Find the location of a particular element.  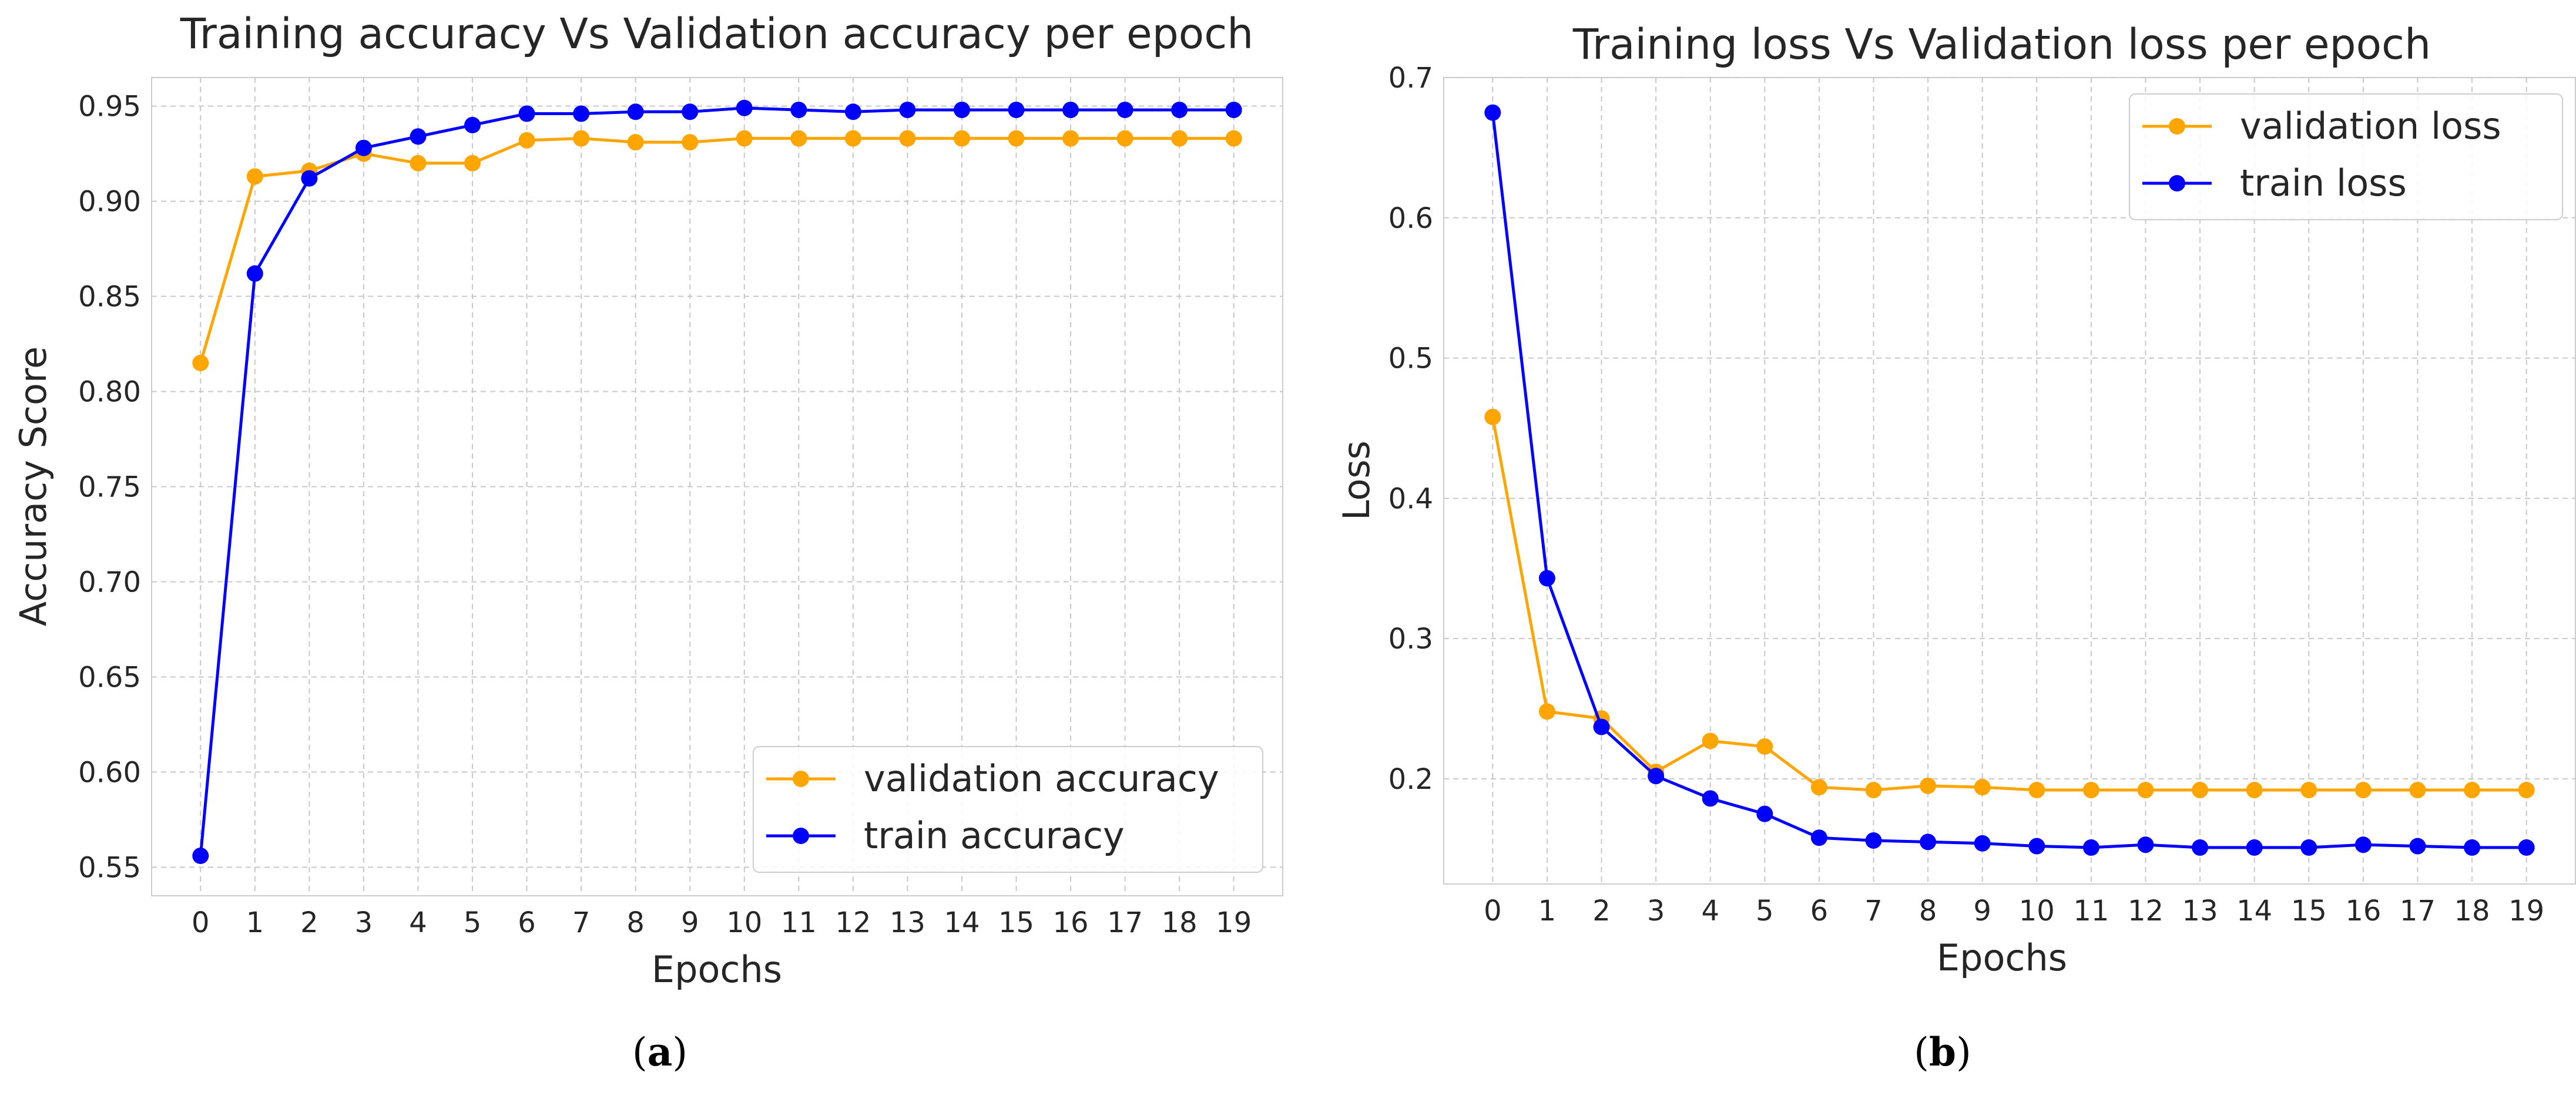

legend-box is located at coordinates (2346, 156).